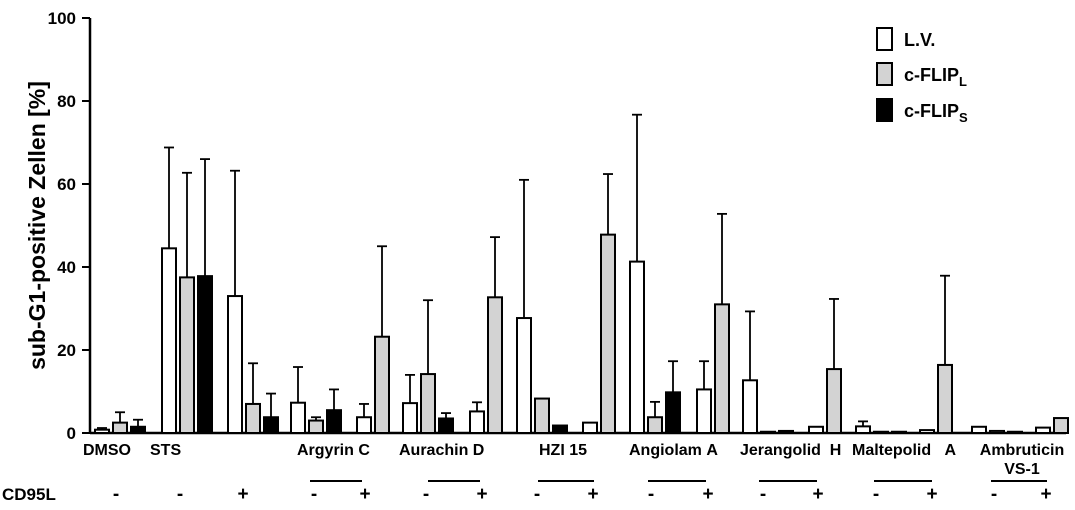 The width and height of the screenshot is (1075, 510). I want to click on y-tick-label: 100, so click(62, 18).